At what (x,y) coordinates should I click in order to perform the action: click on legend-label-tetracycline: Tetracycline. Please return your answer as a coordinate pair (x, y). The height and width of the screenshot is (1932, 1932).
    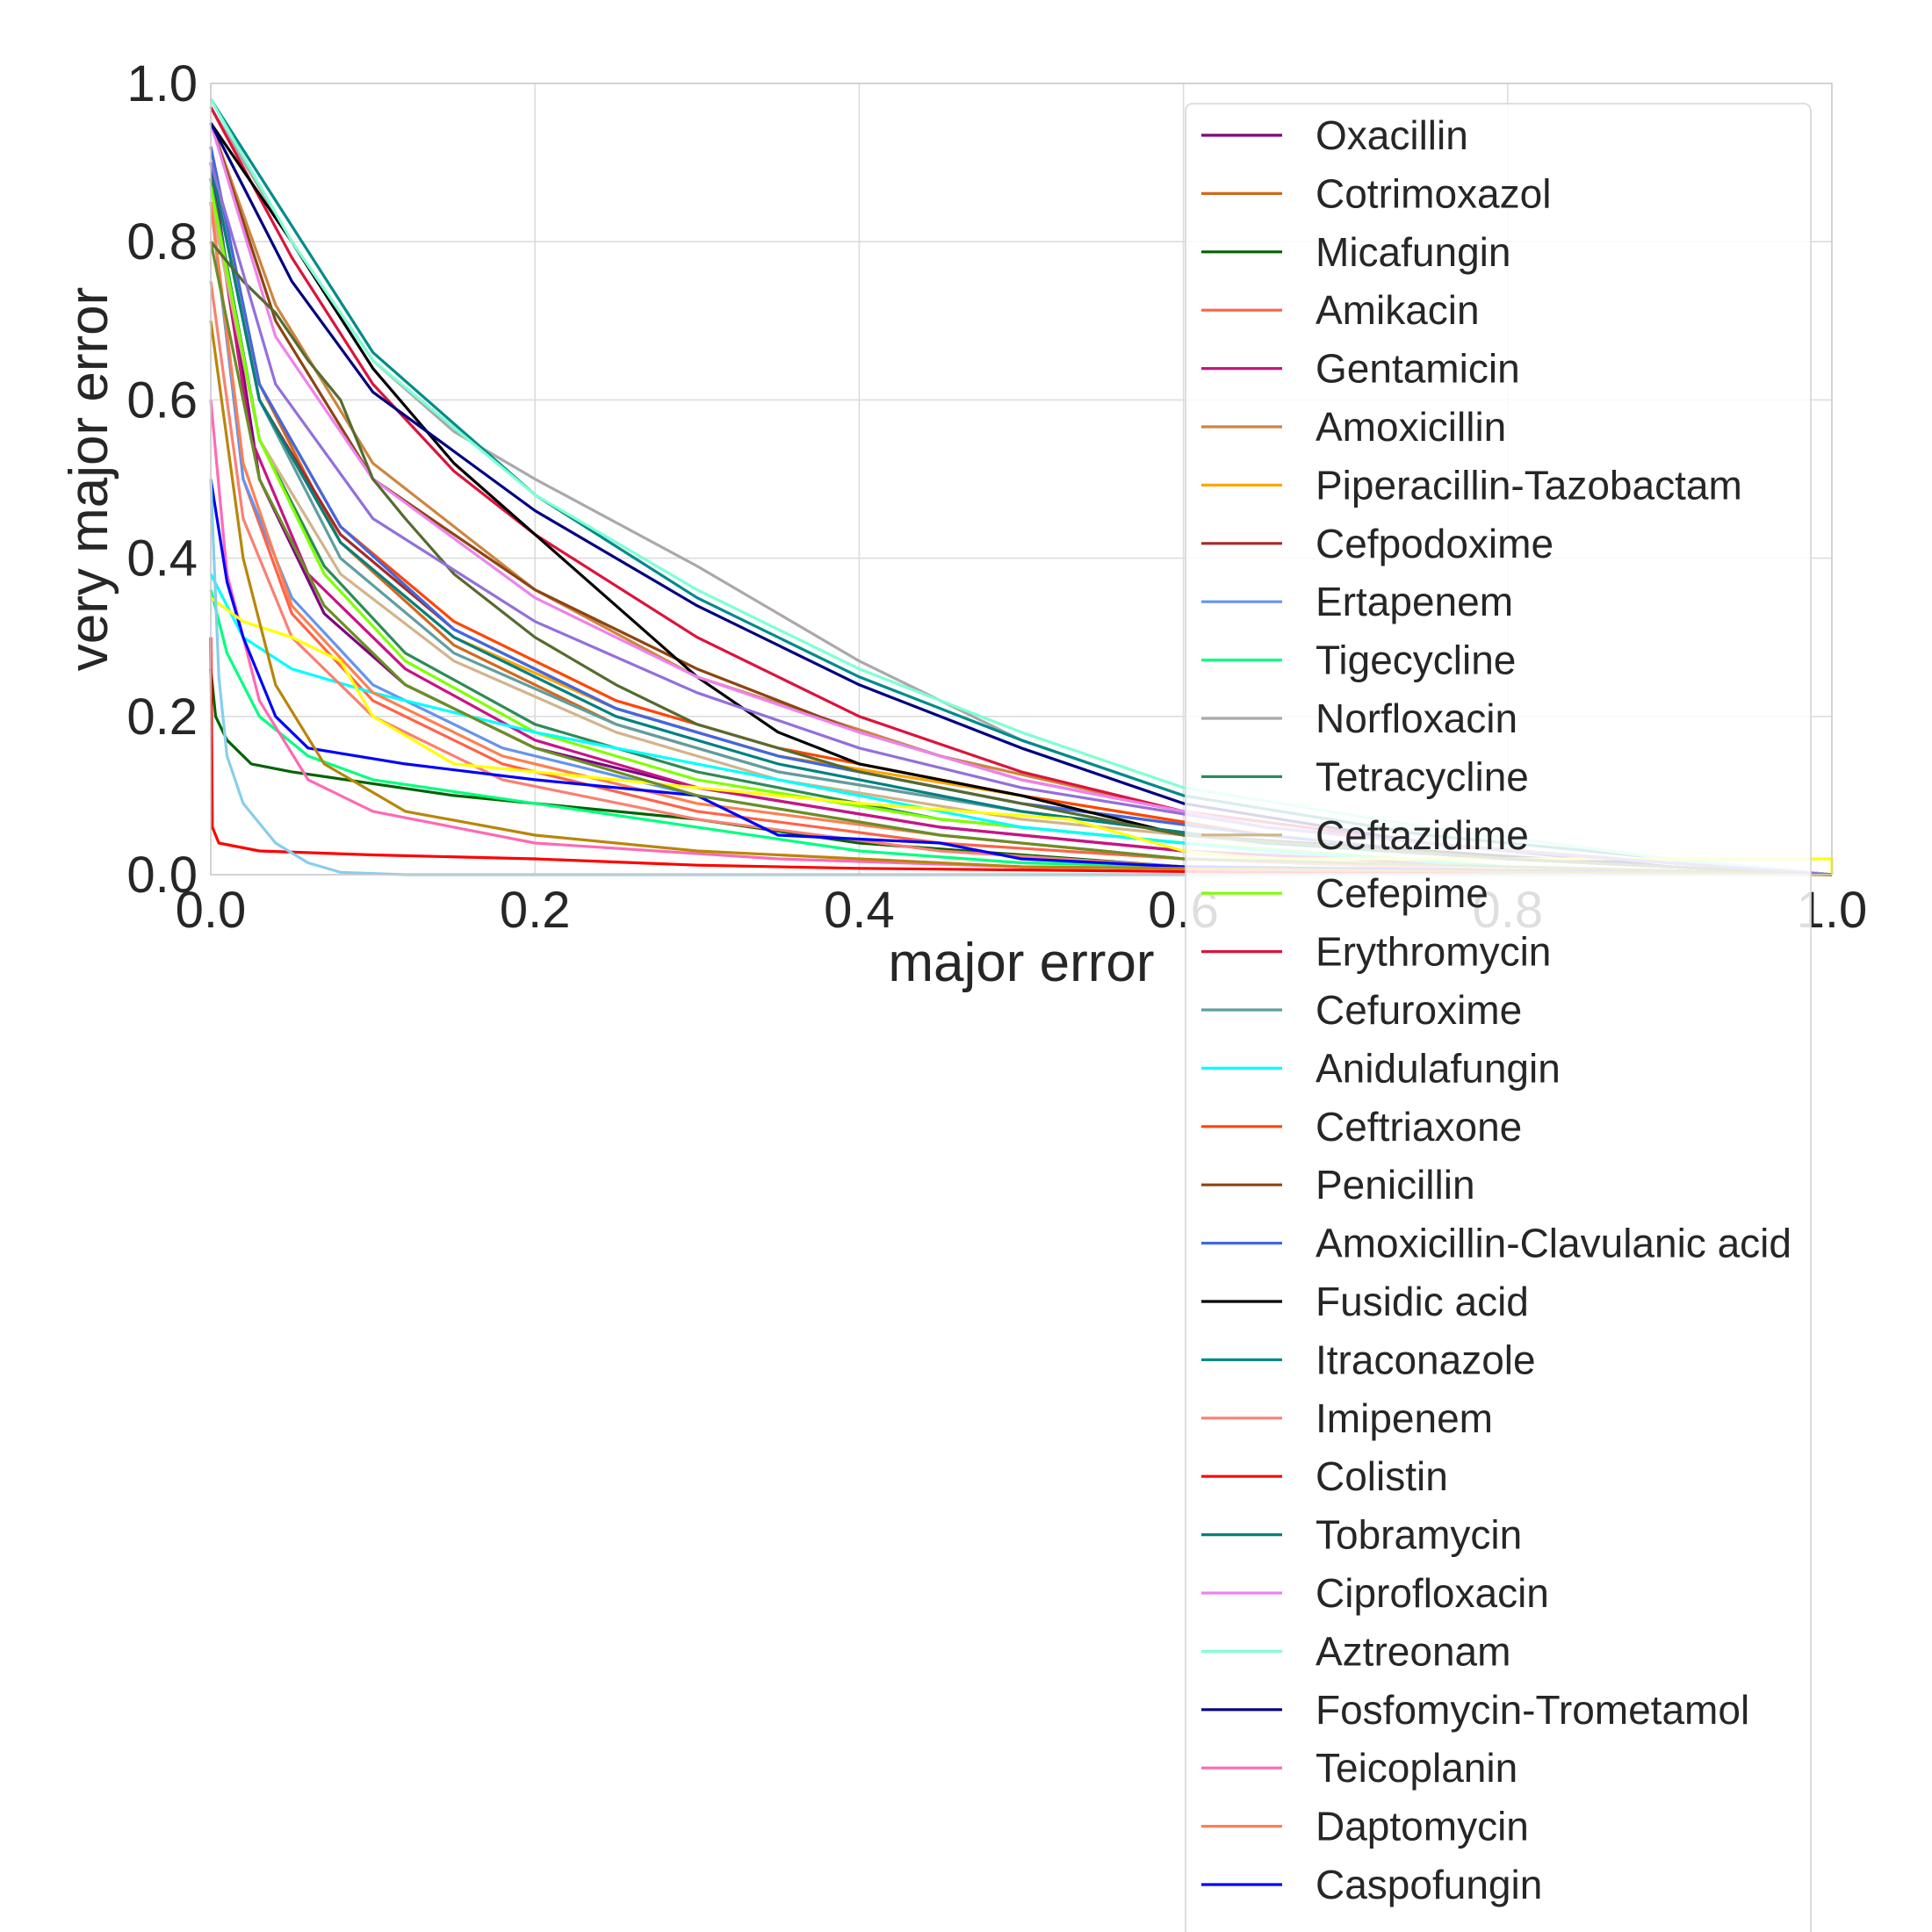
    Looking at the image, I should click on (1422, 776).